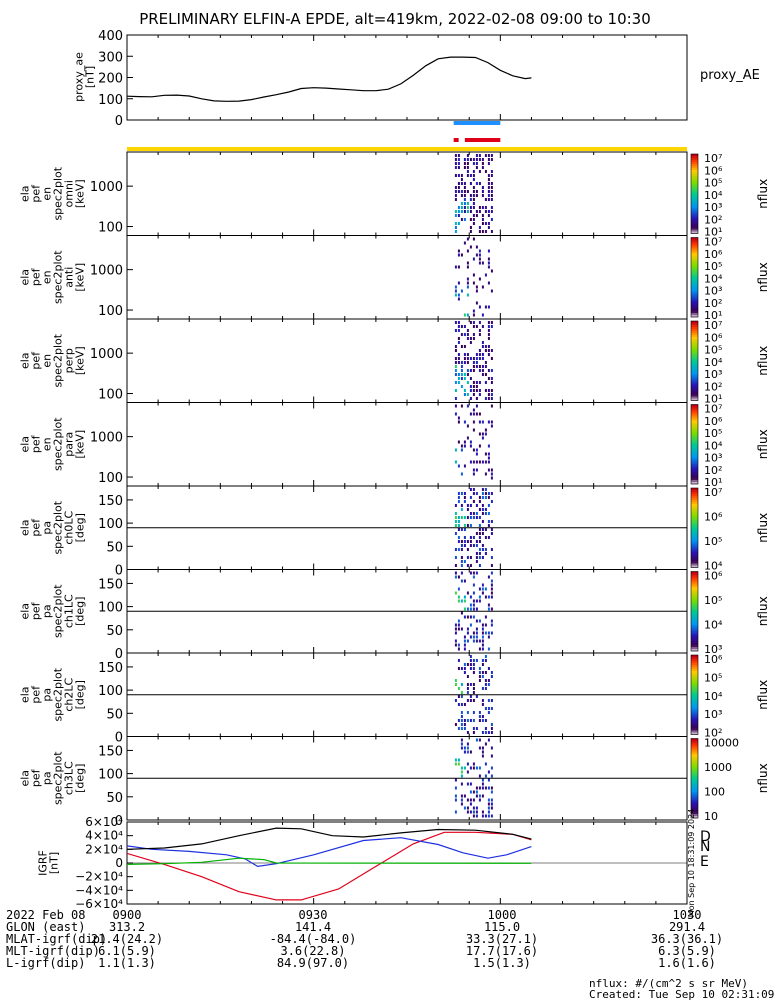  What do you see at coordinates (407, 193) in the screenshot?
I see `spec-panel-0-frame` at bounding box center [407, 193].